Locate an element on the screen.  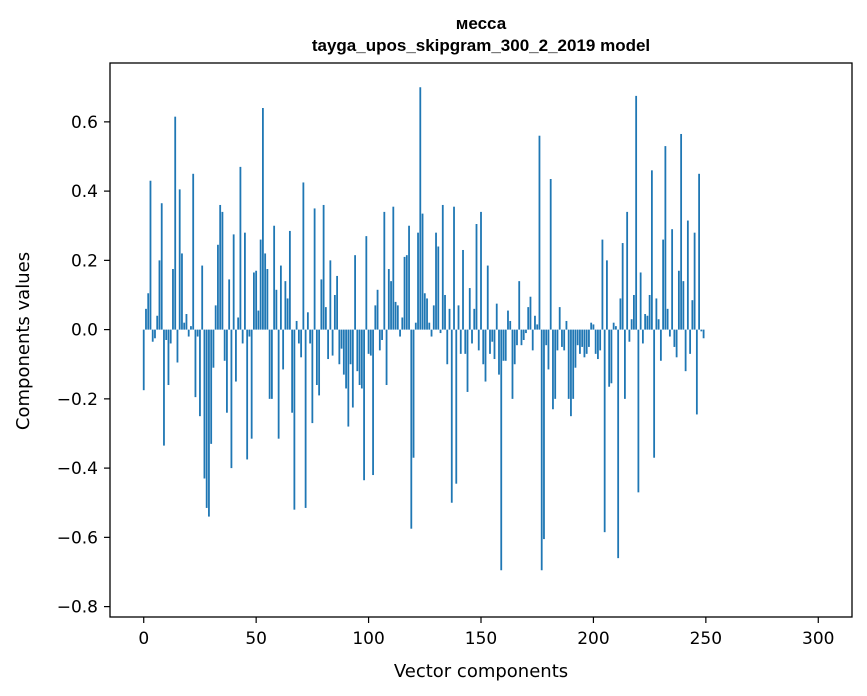
y-tick-label: −0.2 is located at coordinates (77, 400).